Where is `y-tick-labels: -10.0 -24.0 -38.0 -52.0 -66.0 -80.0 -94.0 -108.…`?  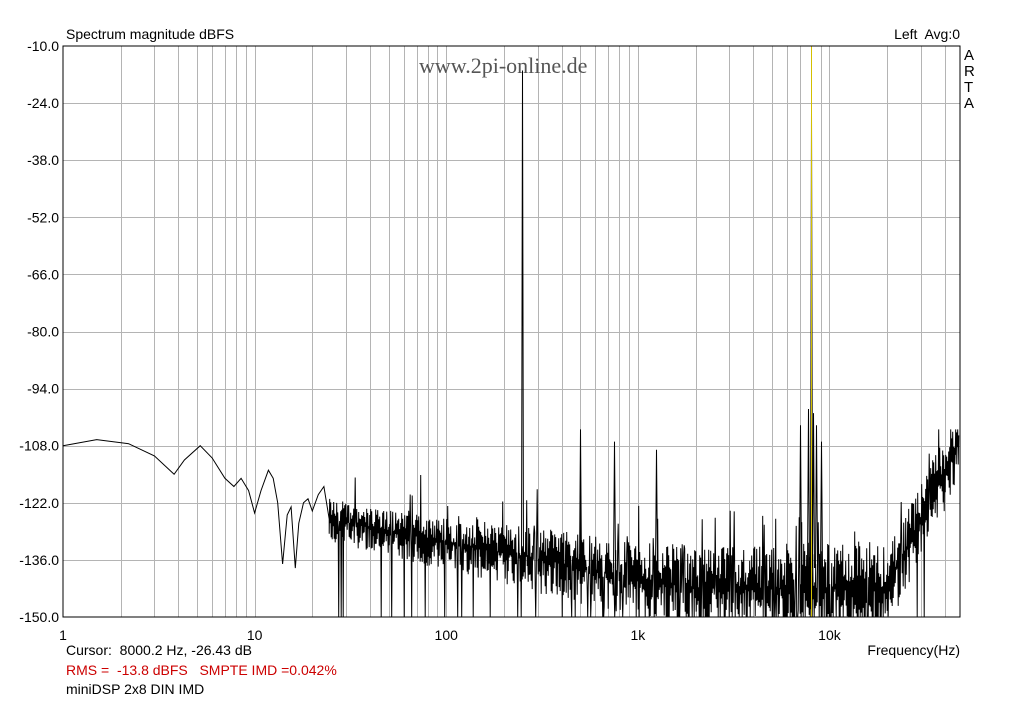
y-tick-labels: -10.0 -24.0 -38.0 -52.0 -66.0 -80.0 -94.0 -108.… is located at coordinates (39, 331).